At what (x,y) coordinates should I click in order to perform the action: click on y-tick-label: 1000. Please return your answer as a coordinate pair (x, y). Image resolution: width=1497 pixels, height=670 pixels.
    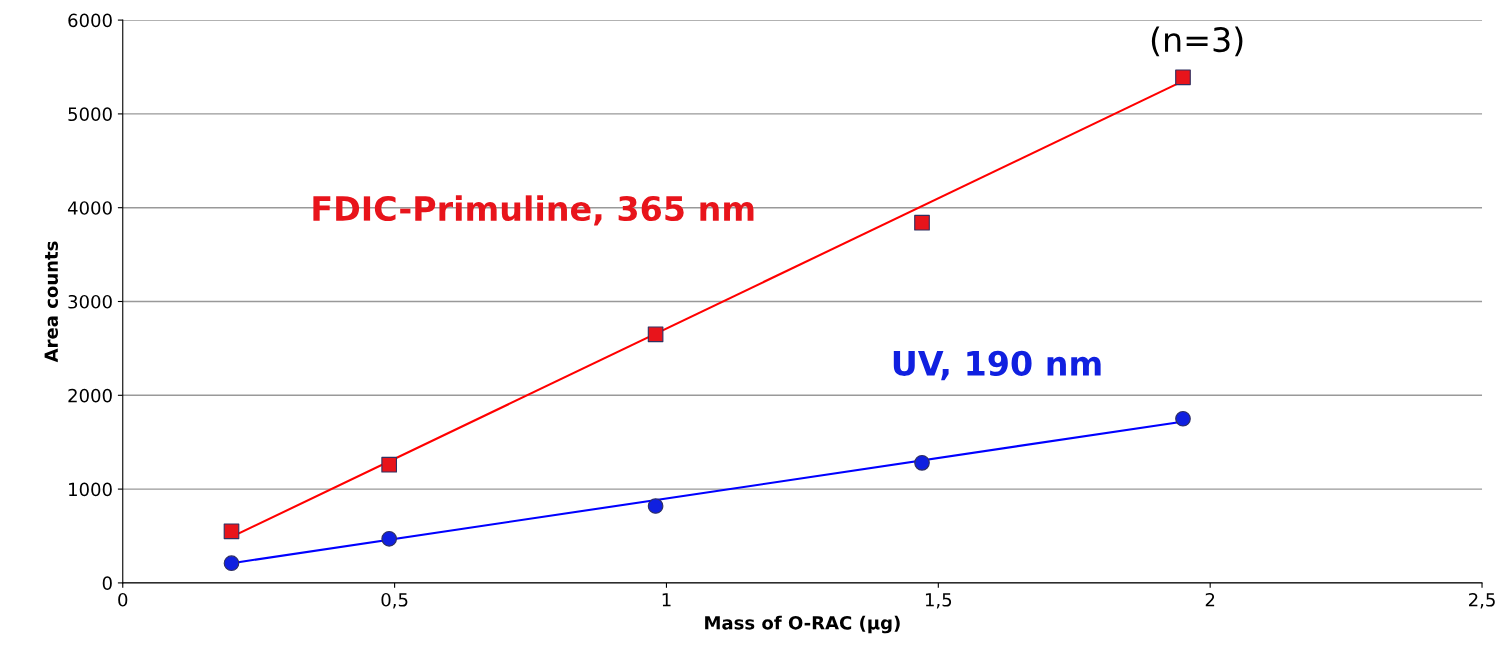
    Looking at the image, I should click on (90, 489).